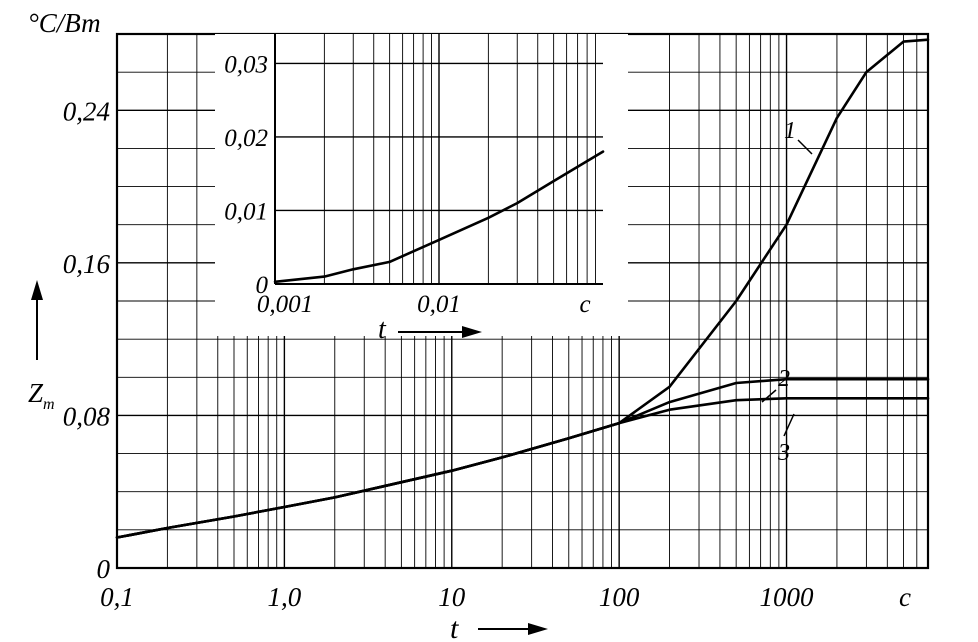 This screenshot has width=978, height=642. Describe the element at coordinates (104, 569) in the screenshot. I see `y-tick-label: 0` at that location.